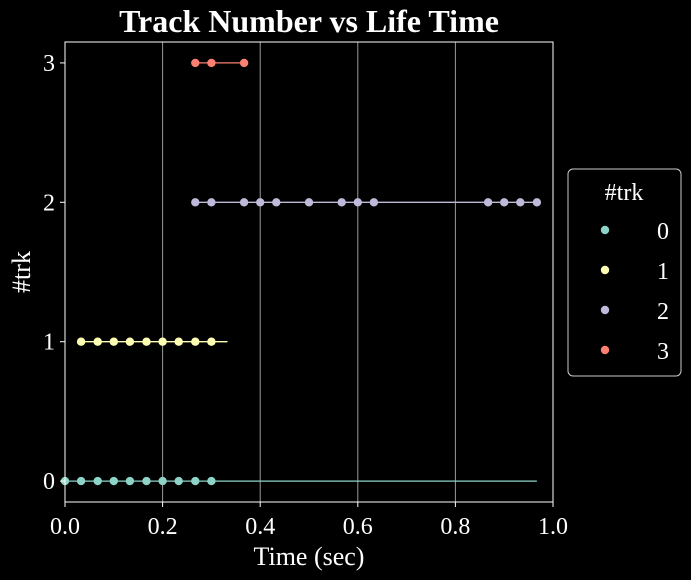  I want to click on legend-label: 0, so click(663, 232).